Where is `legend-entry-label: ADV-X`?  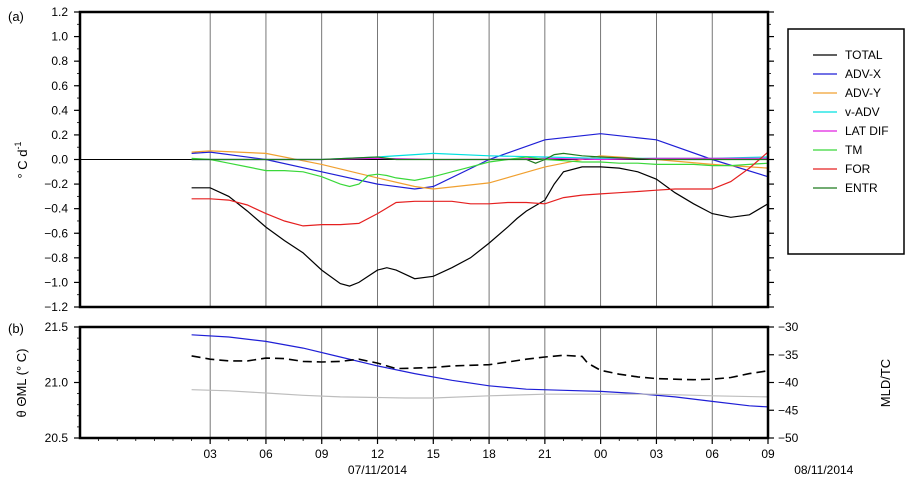 legend-entry-label: ADV-X is located at coordinates (863, 74).